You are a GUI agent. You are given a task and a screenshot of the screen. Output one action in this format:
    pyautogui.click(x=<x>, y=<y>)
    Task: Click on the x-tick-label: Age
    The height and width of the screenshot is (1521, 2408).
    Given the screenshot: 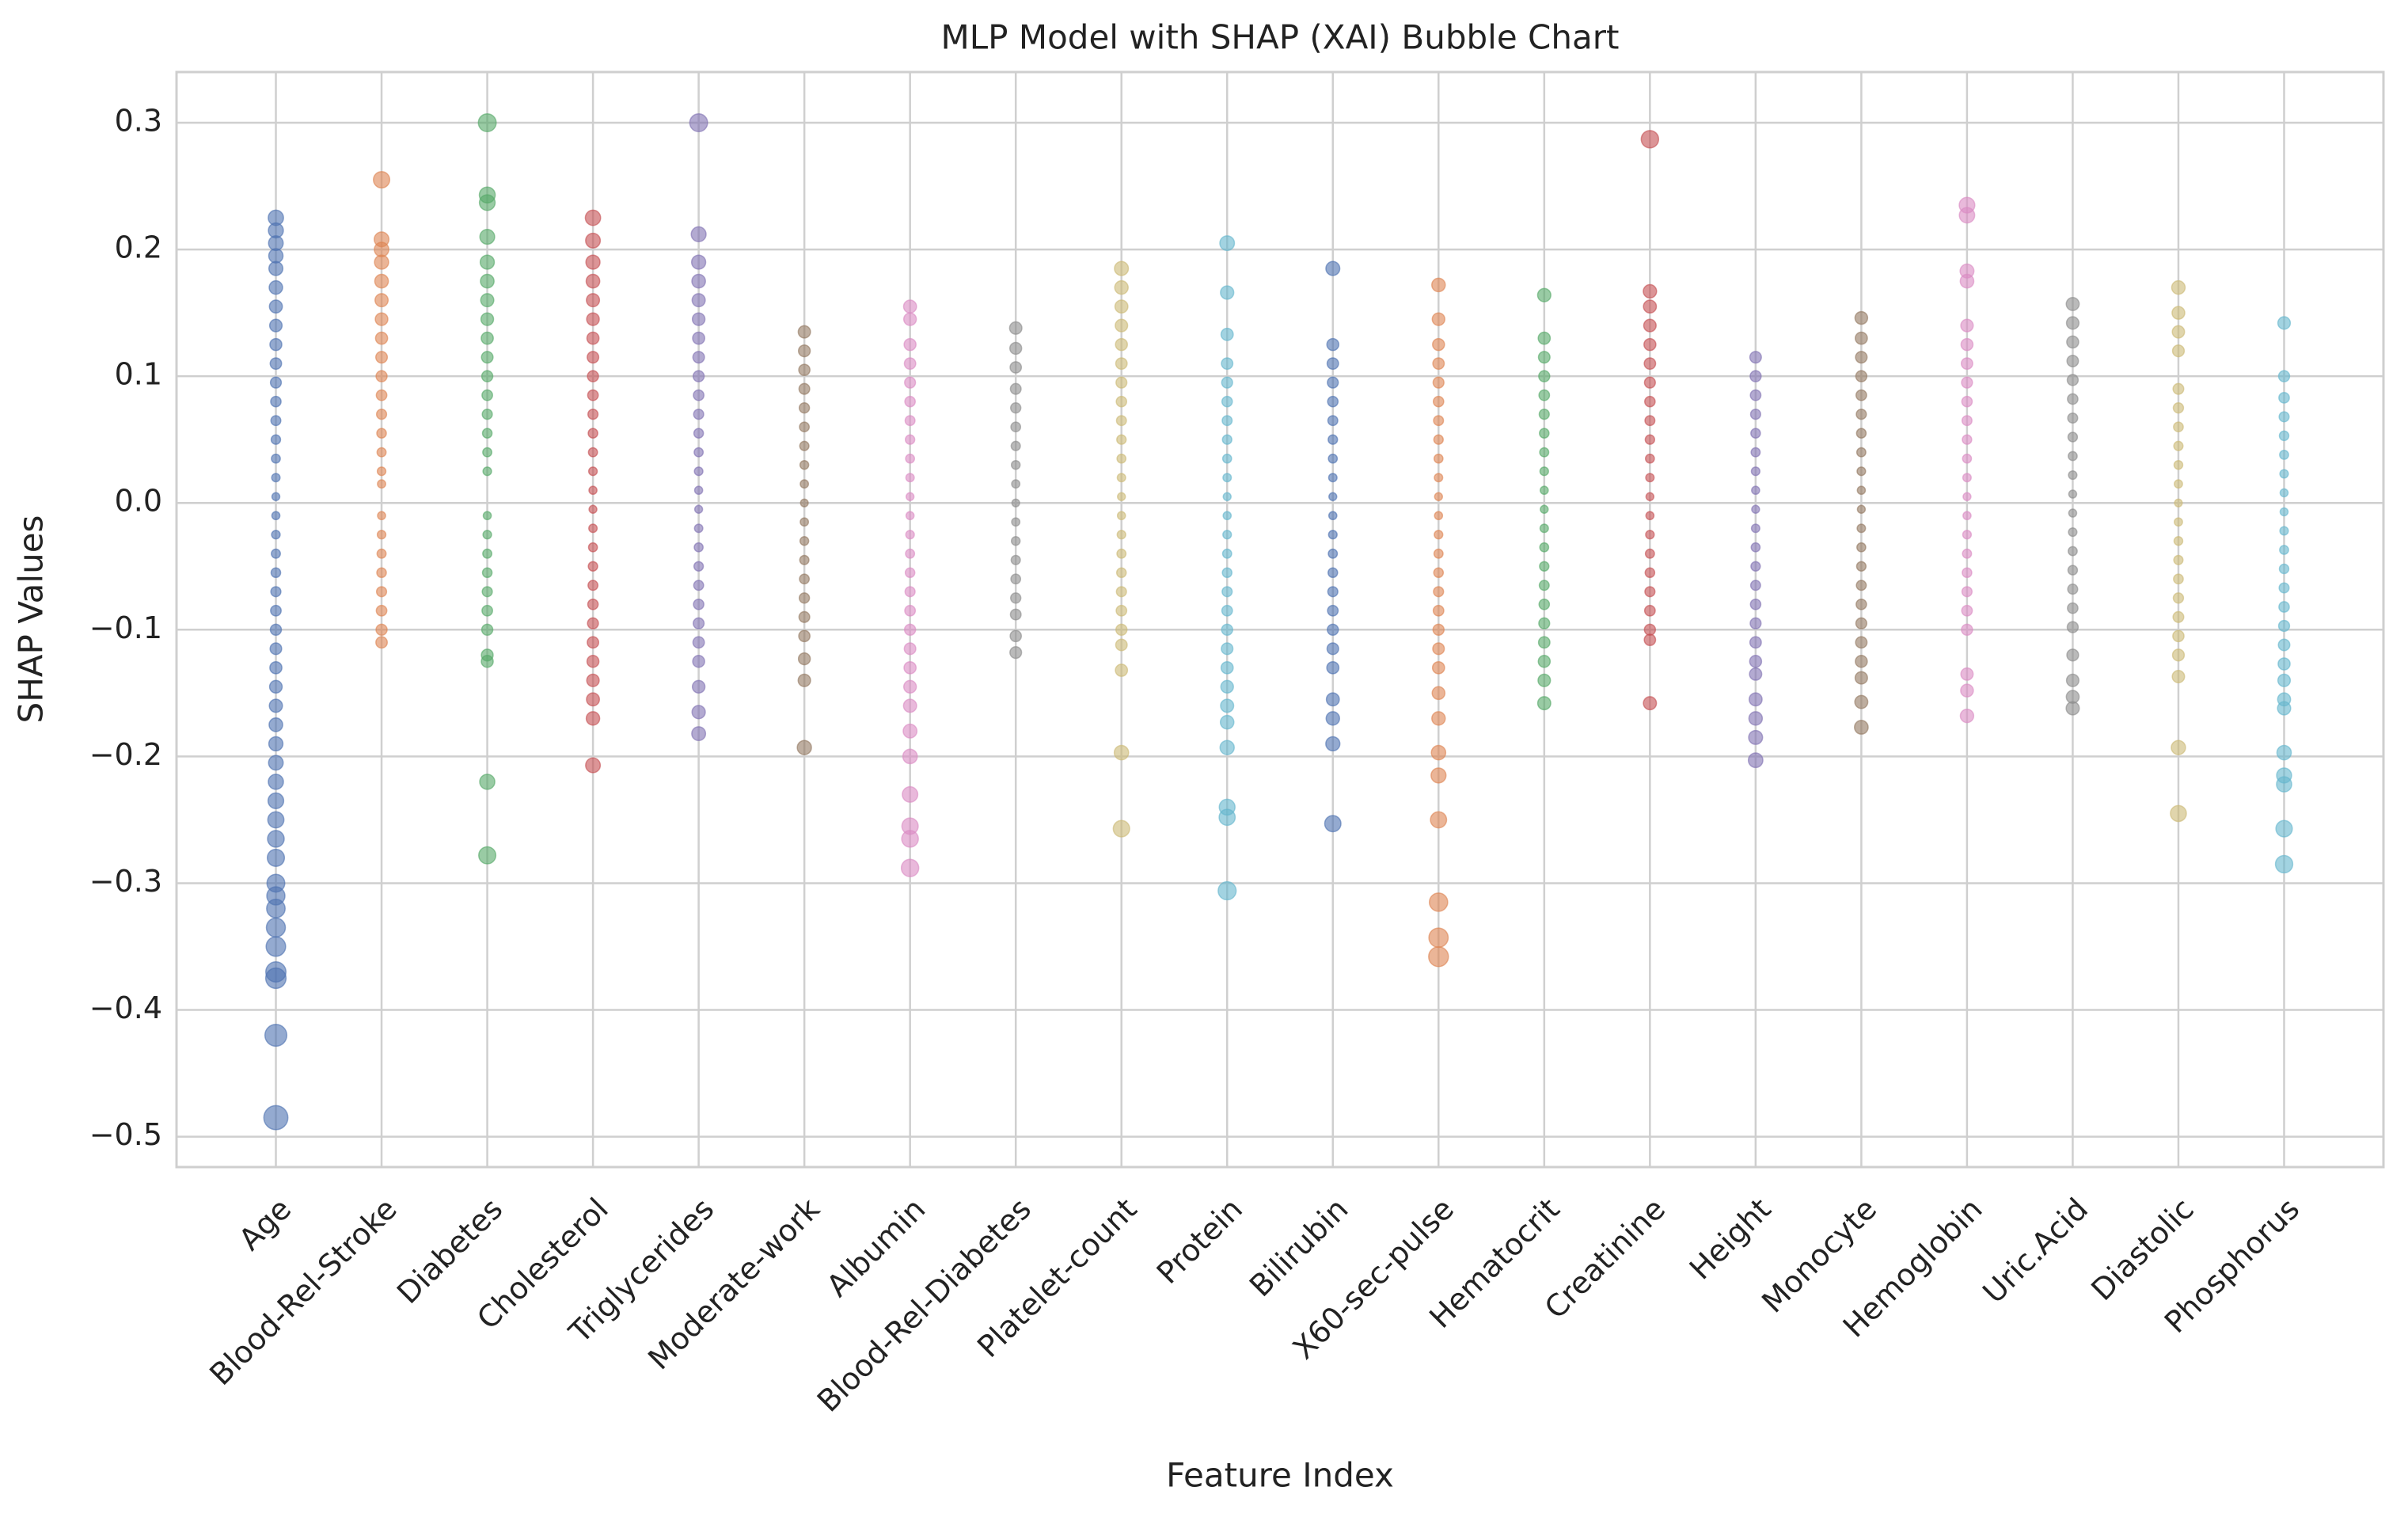 What is the action you would take?
    pyautogui.click(x=265, y=1224)
    